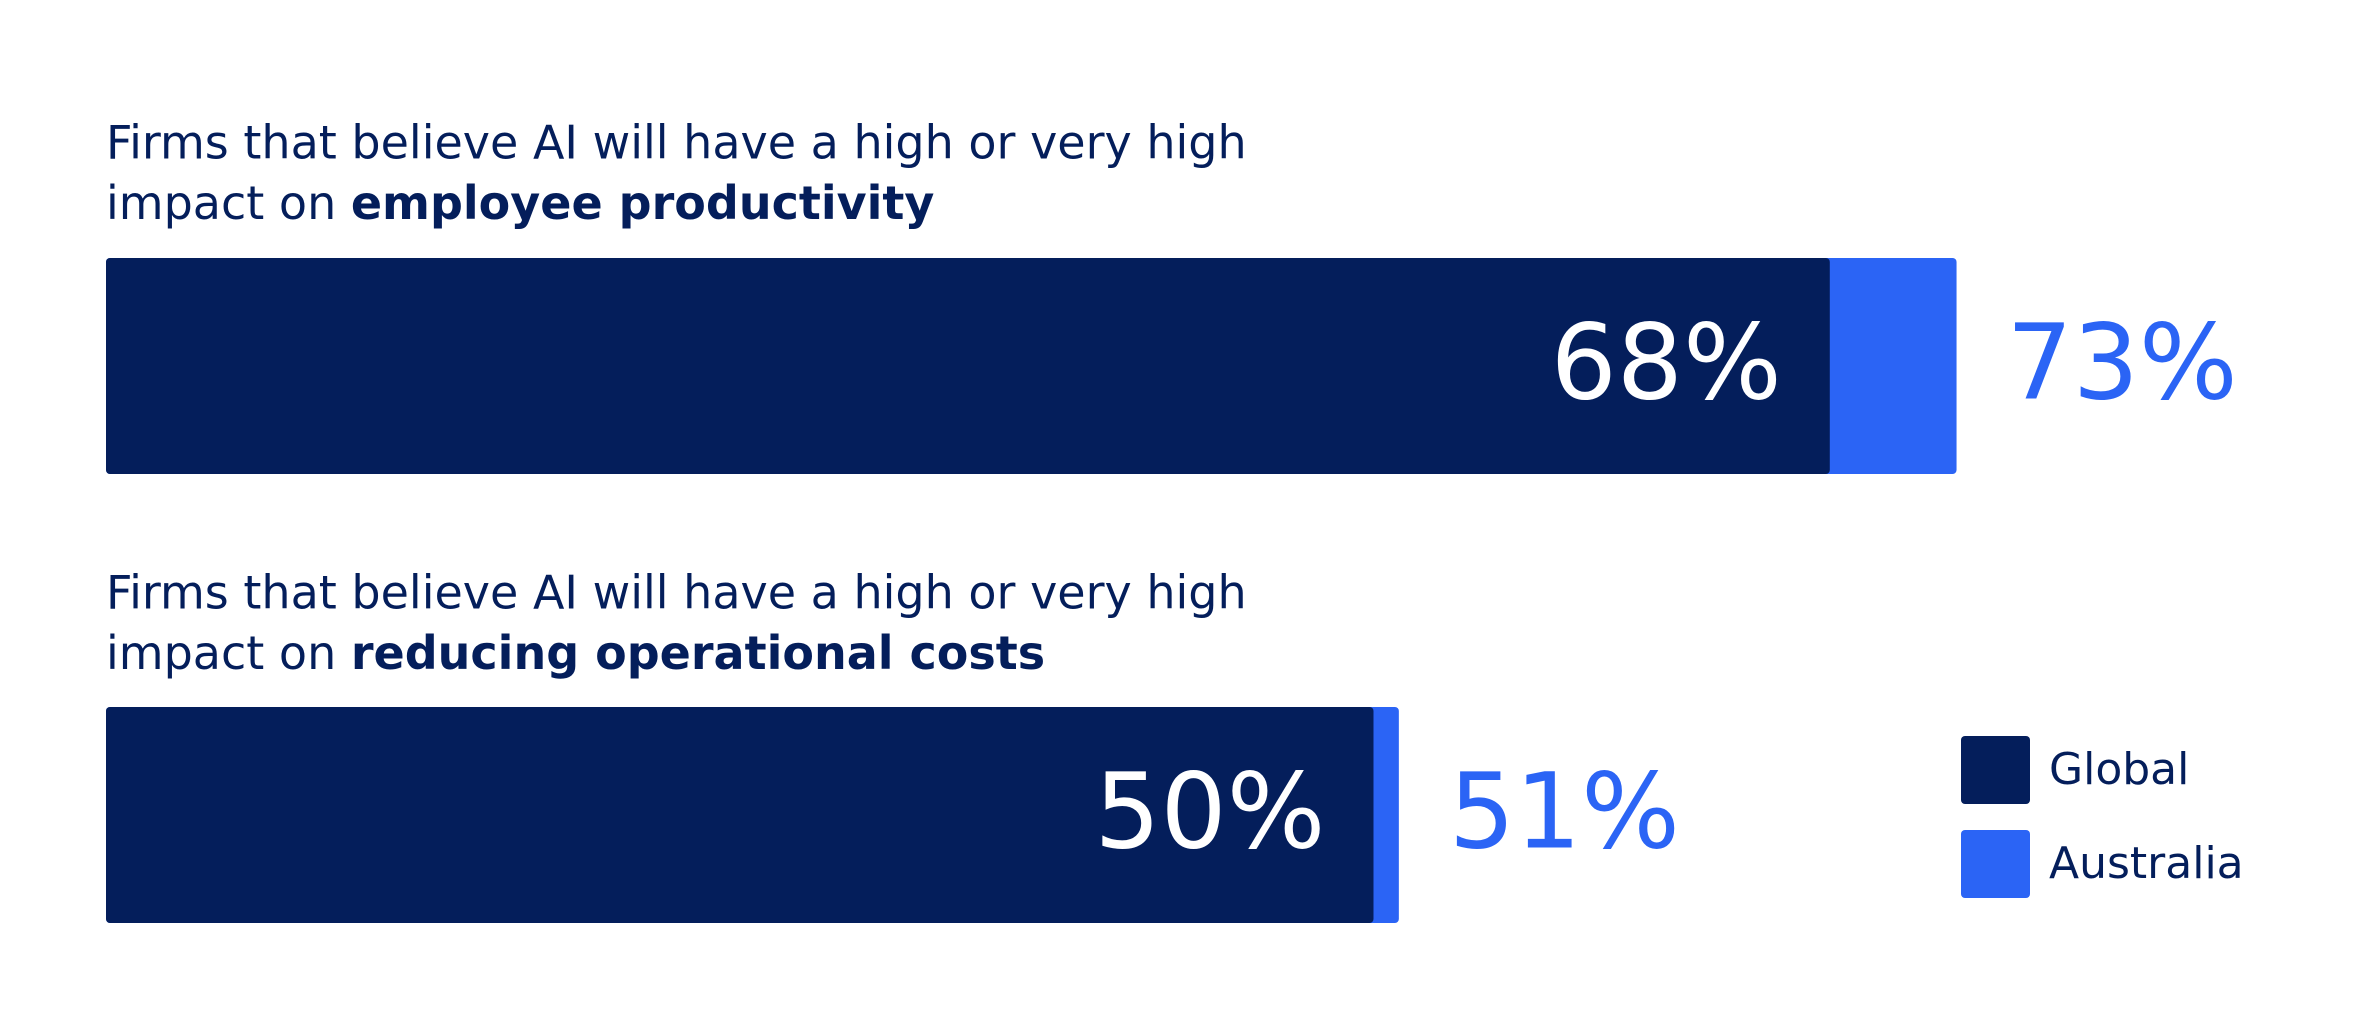 The height and width of the screenshot is (1015, 2368). Describe the element at coordinates (1209, 811) in the screenshot. I see `value-label: 50%` at that location.